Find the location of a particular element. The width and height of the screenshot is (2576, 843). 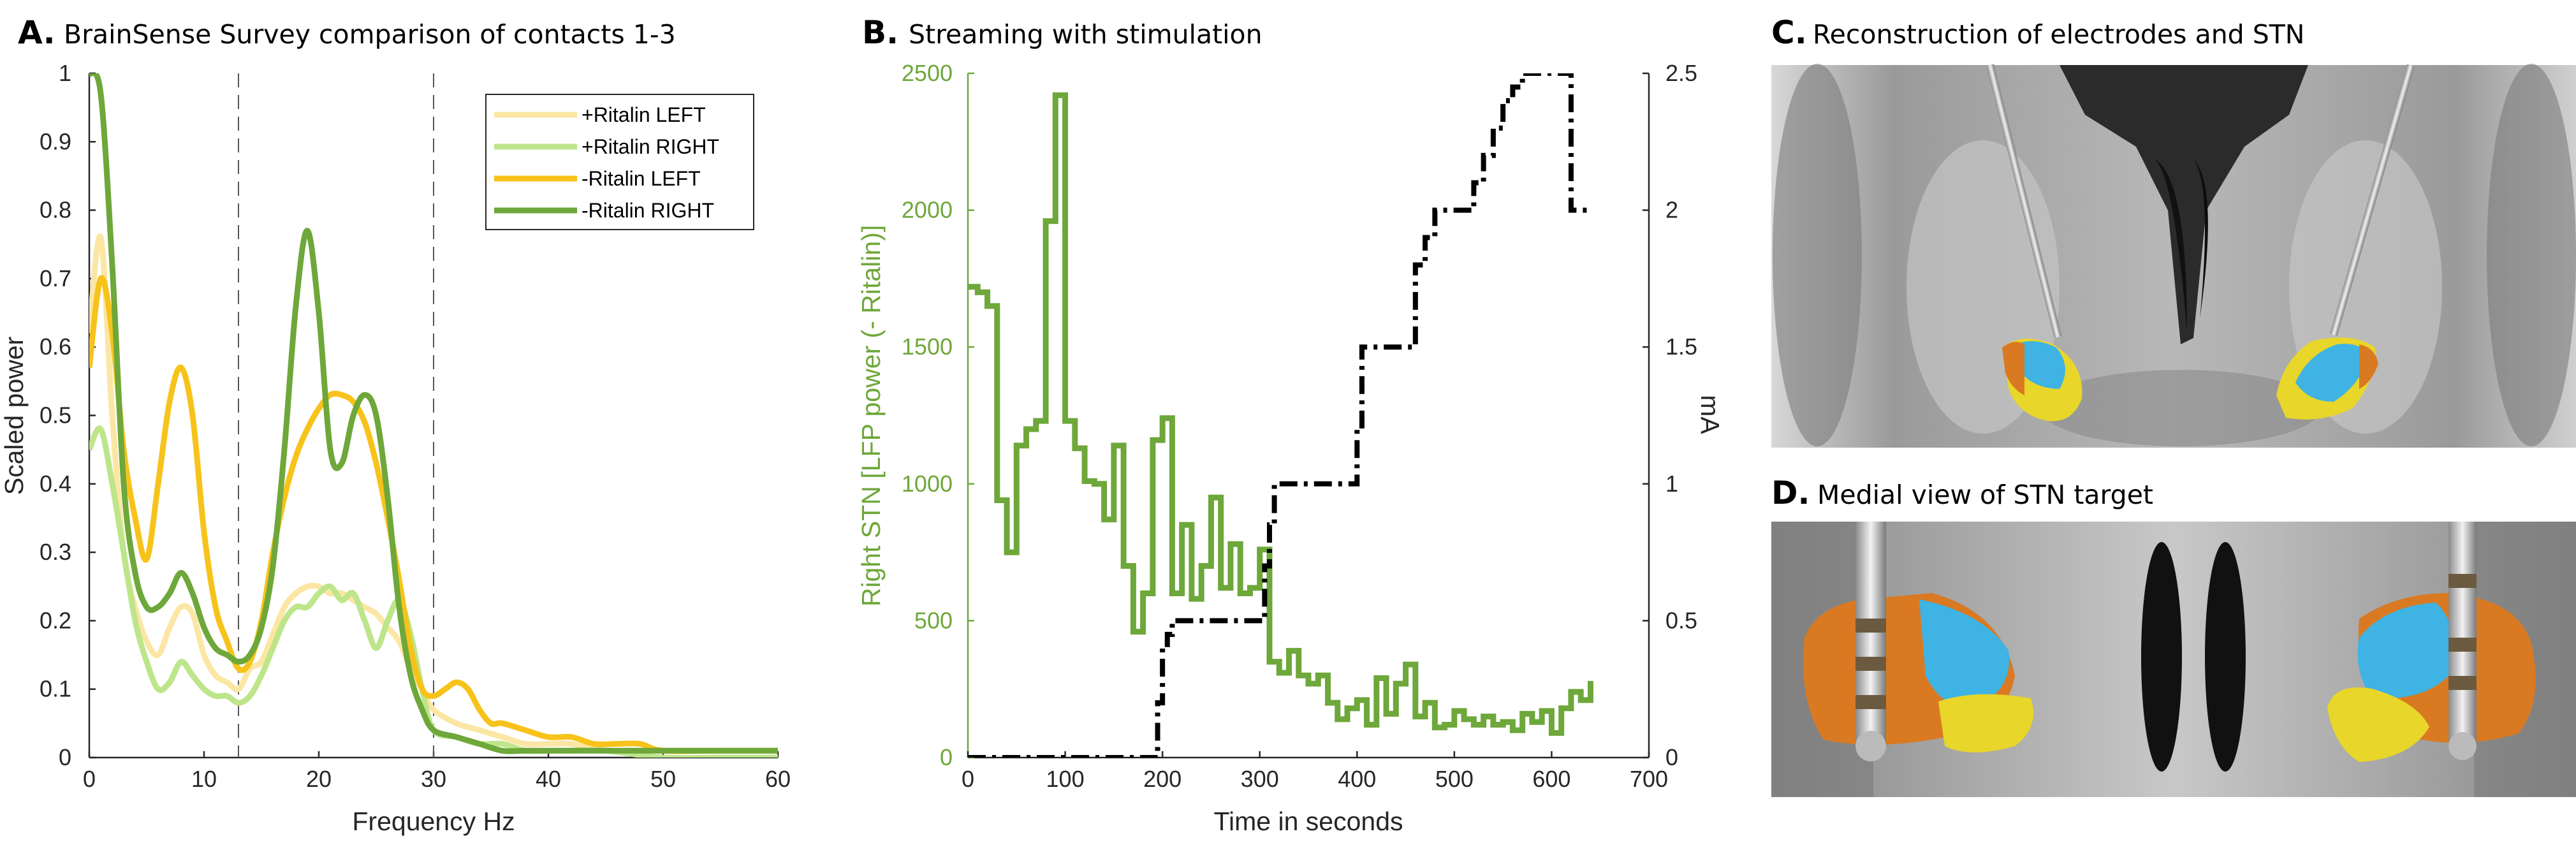

panel-a-ytick-label: 0.3 is located at coordinates (56, 552).